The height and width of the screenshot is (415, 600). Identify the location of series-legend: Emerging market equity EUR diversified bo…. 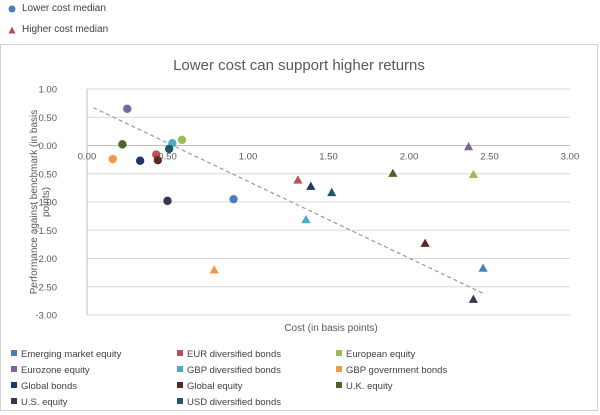
(229, 378).